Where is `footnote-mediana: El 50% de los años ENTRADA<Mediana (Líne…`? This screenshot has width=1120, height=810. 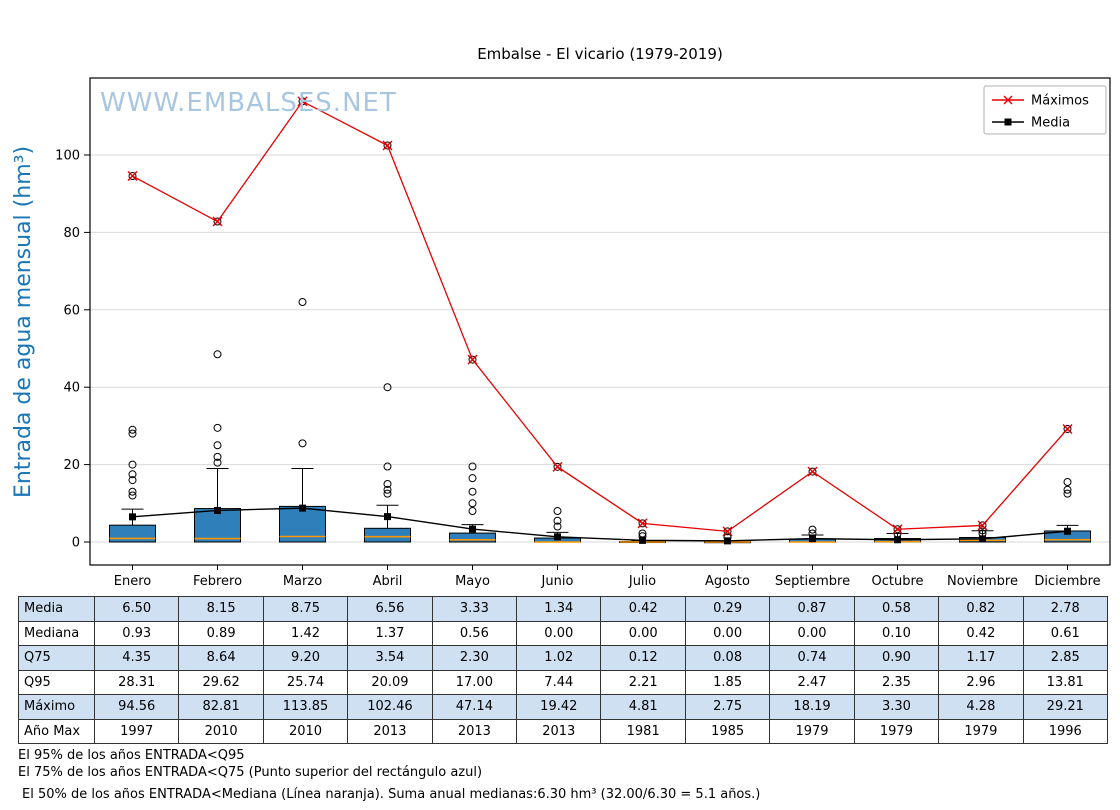
footnote-mediana: El 50% de los años ENTRADA<Mediana (Líne… is located at coordinates (391, 794).